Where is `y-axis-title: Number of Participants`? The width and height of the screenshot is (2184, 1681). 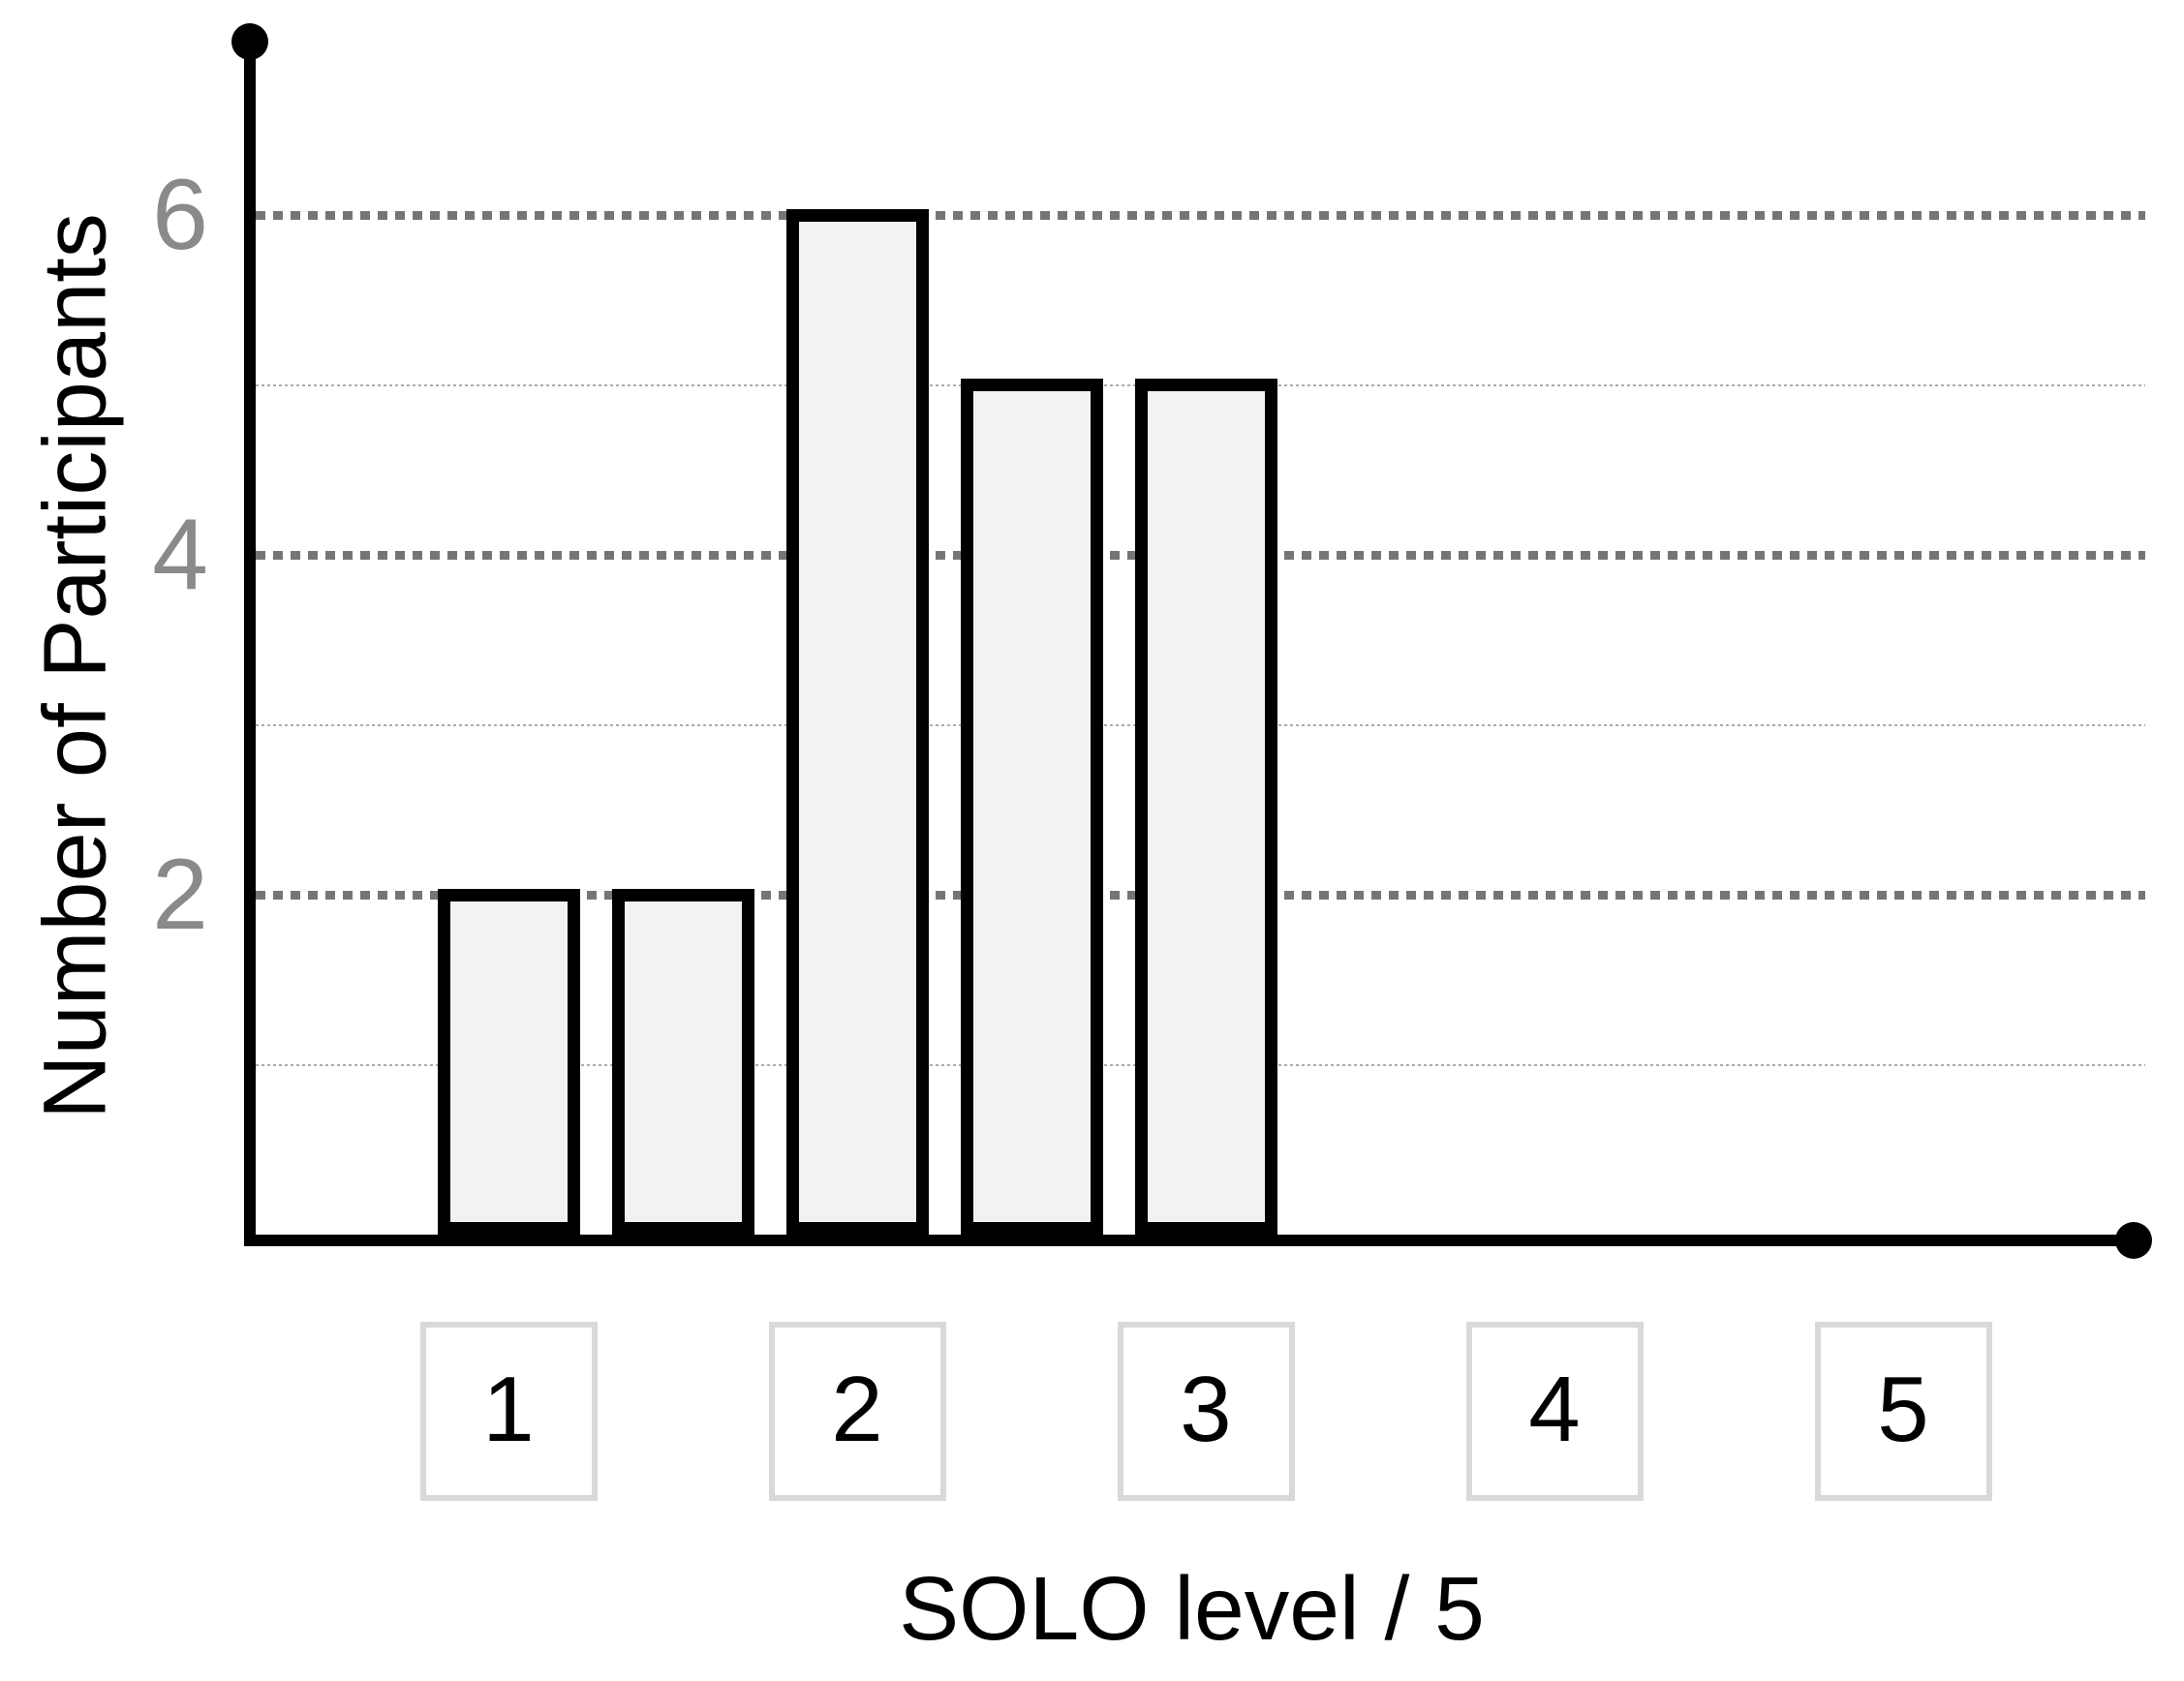 y-axis-title: Number of Participants is located at coordinates (75, 666).